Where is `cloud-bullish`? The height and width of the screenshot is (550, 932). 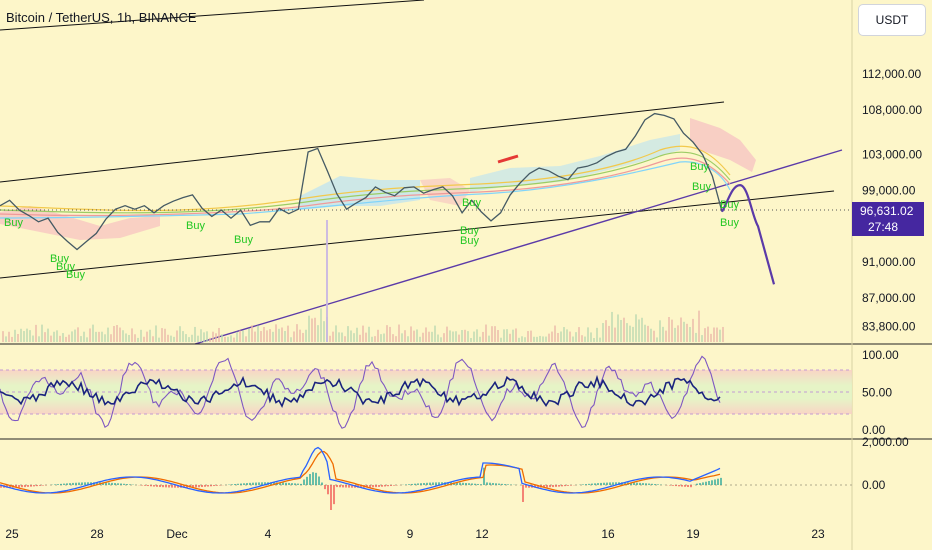 cloud-bullish is located at coordinates (575, 163).